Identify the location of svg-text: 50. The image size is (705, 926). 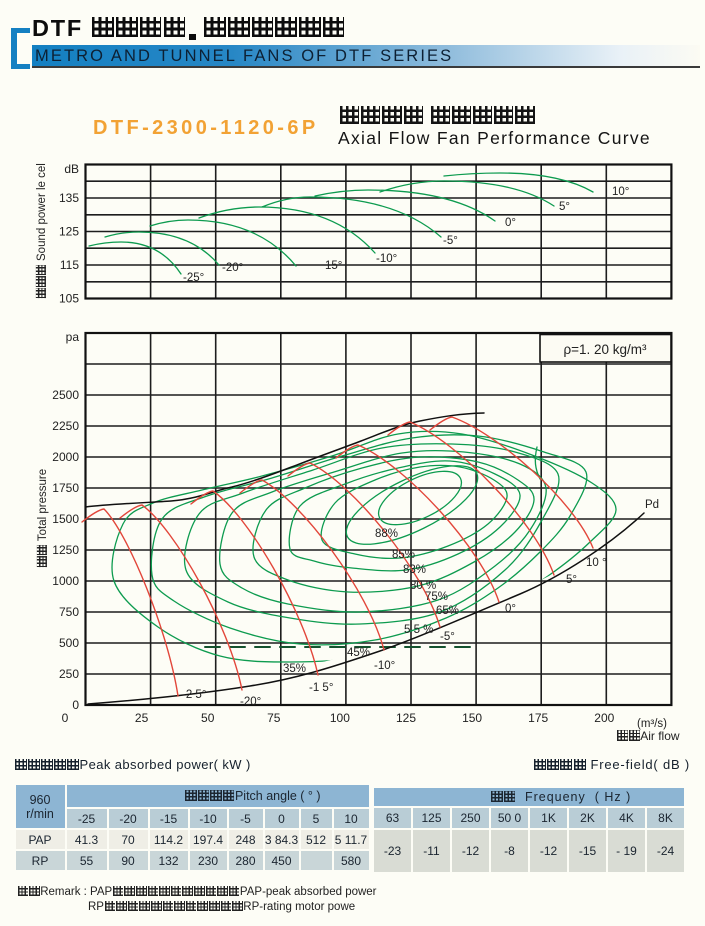
(208, 718).